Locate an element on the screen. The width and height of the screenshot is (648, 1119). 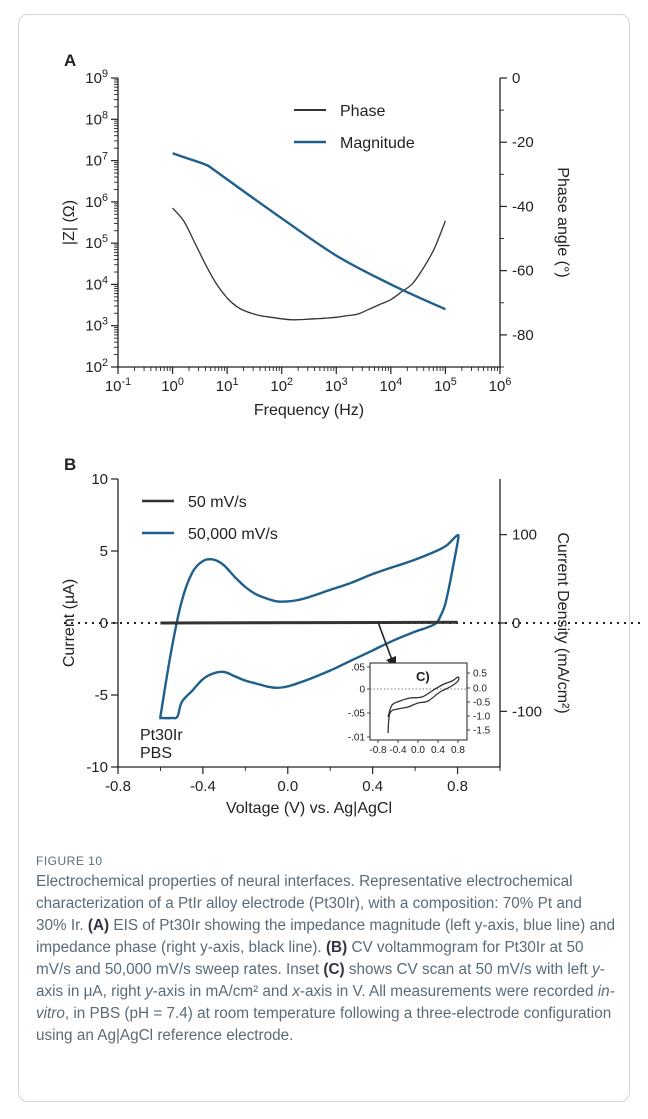
panel-b-x-tick-label: 0.4 is located at coordinates (372, 786).